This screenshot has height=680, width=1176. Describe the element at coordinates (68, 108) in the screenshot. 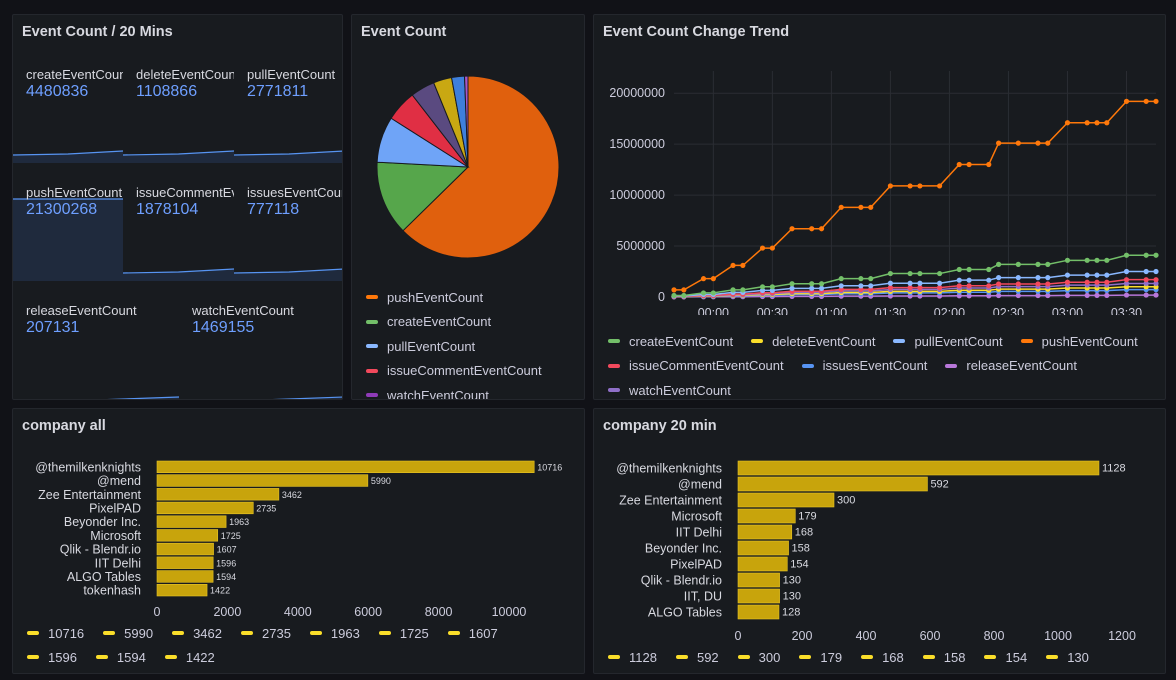

I see `stat-createEventCount: createEventCount 4480836` at that location.